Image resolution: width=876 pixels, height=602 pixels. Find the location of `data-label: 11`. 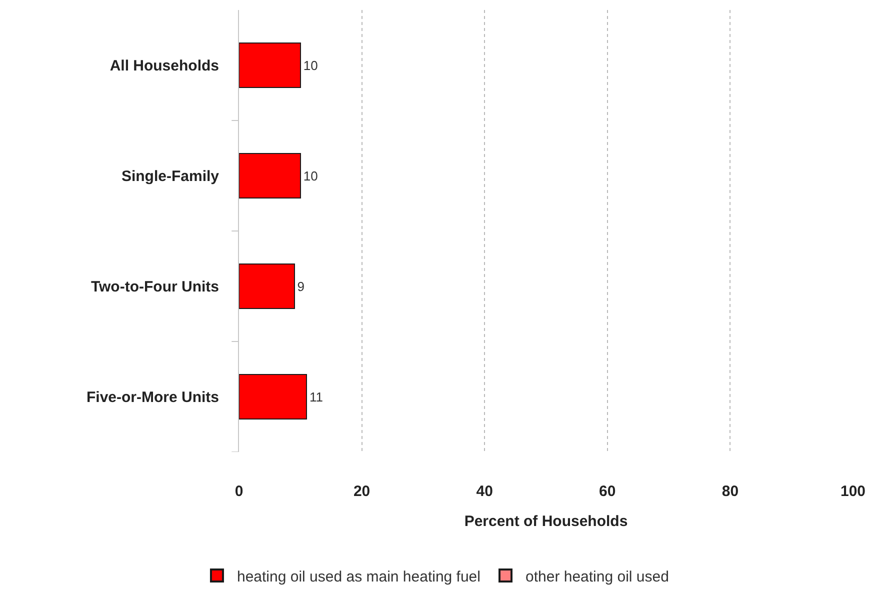

data-label: 11 is located at coordinates (317, 396).